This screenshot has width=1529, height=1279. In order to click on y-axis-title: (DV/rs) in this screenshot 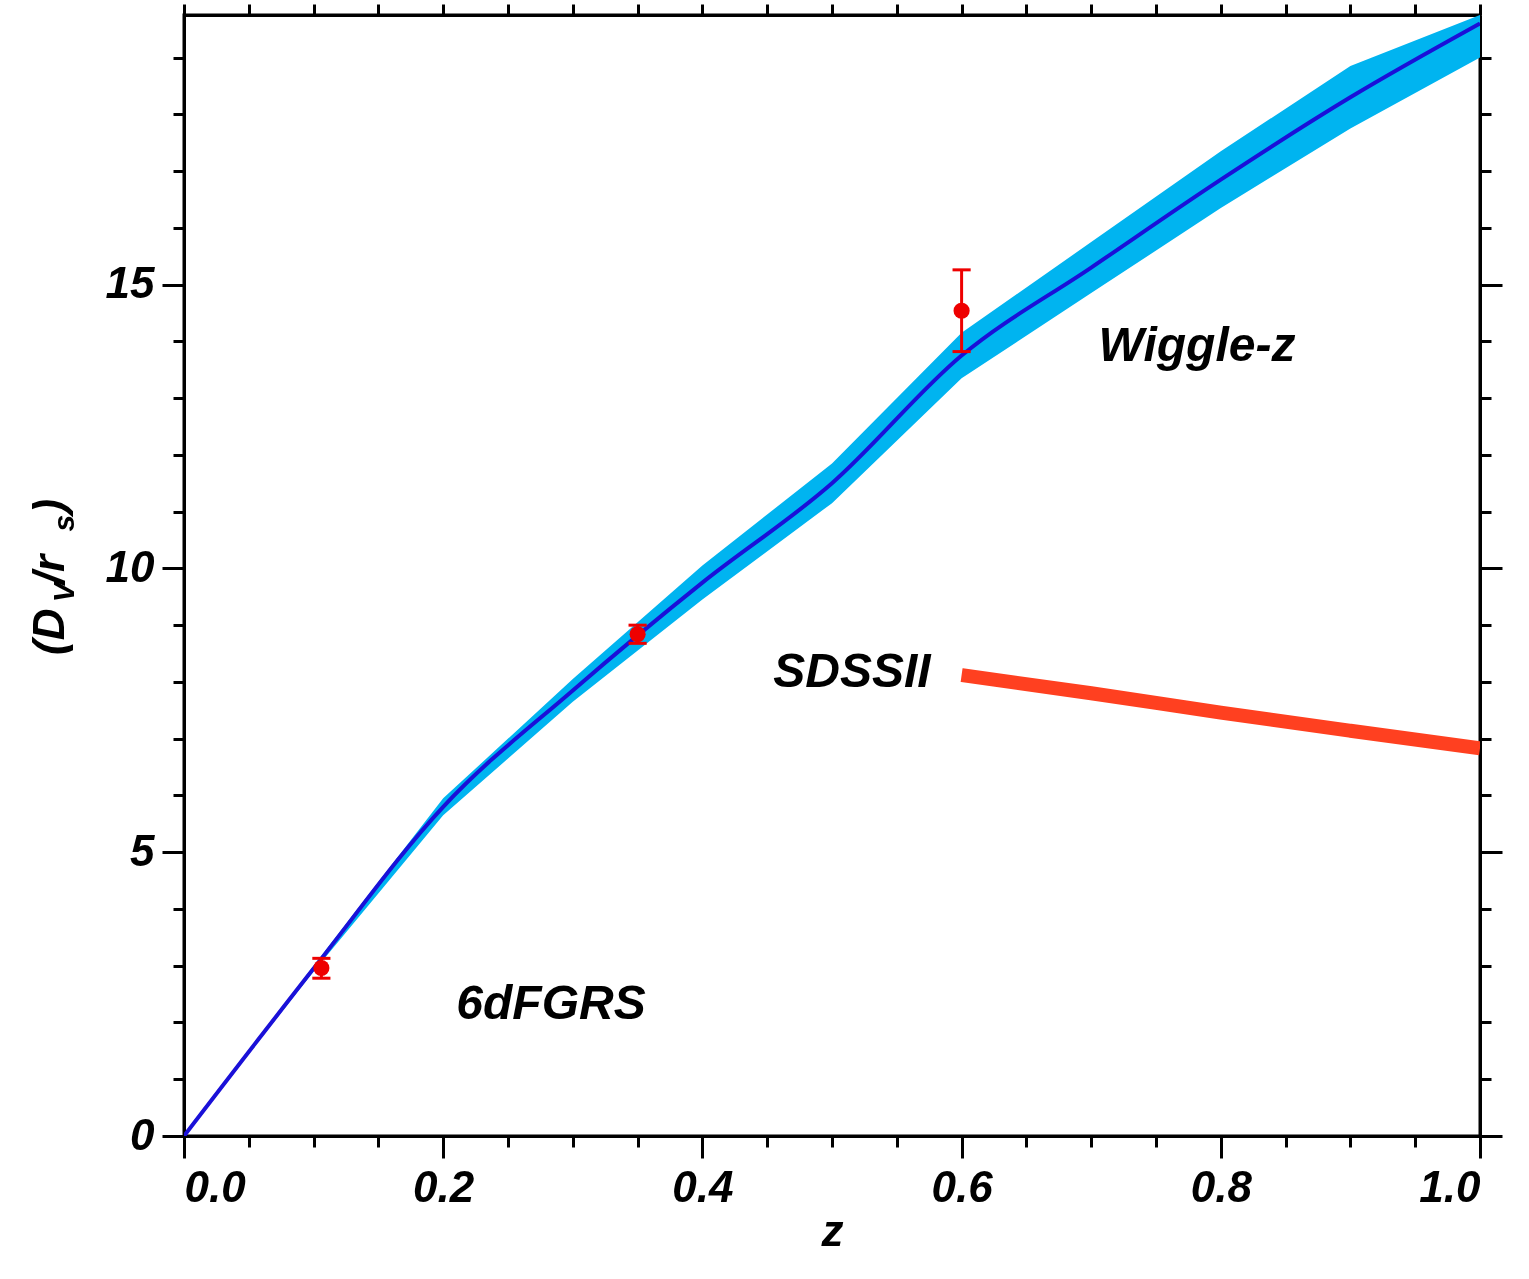, I will do `click(52, 576)`.